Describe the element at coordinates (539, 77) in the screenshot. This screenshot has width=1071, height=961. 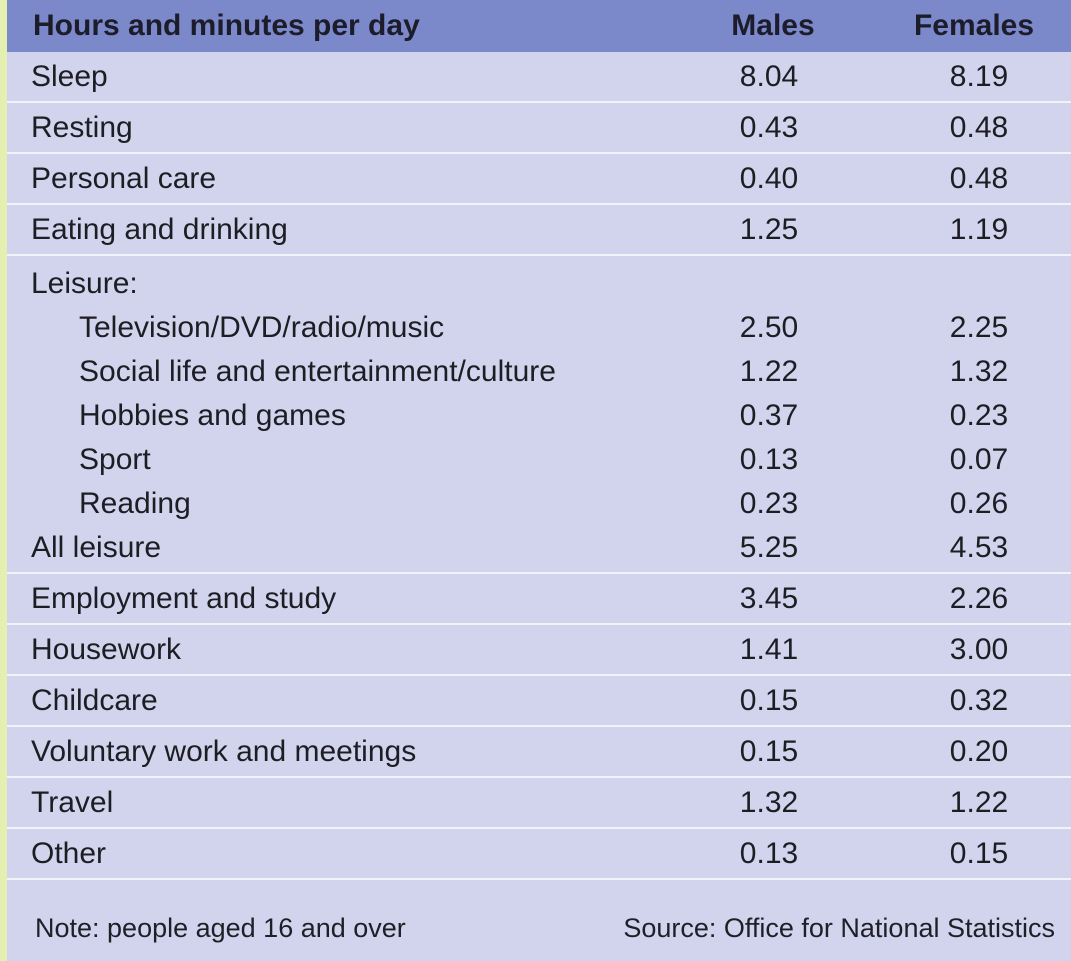
I see `table-row: Sleep 8.04 8.19` at that location.